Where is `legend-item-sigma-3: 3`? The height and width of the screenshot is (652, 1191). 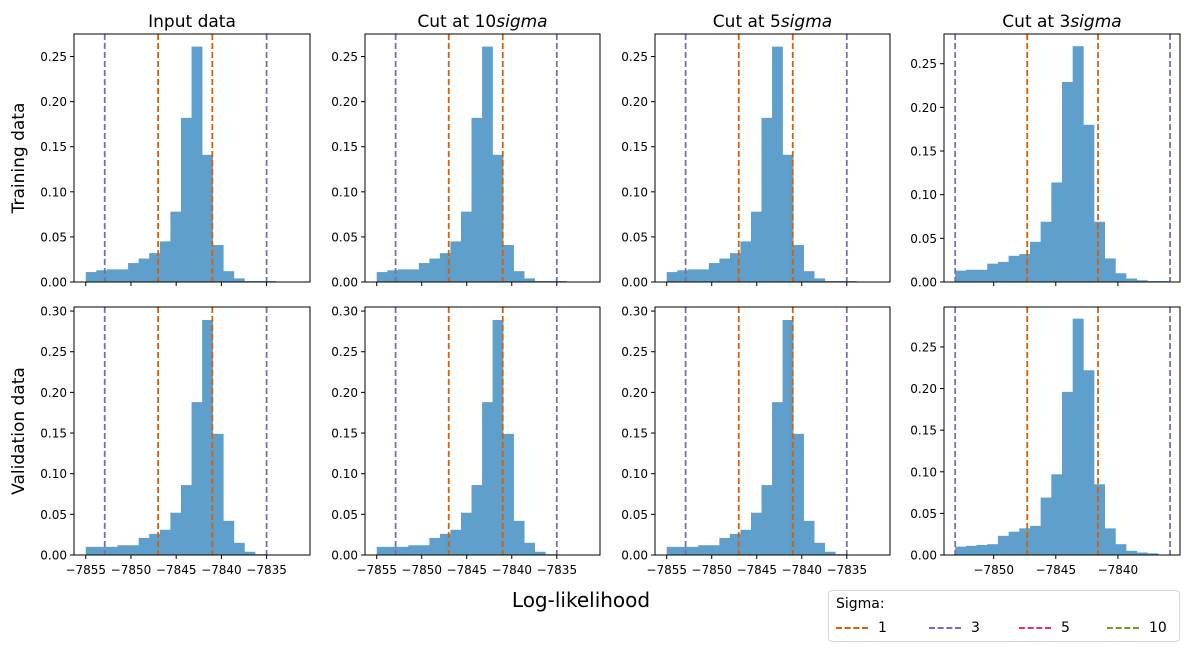
legend-item-sigma-3: 3 is located at coordinates (954, 628).